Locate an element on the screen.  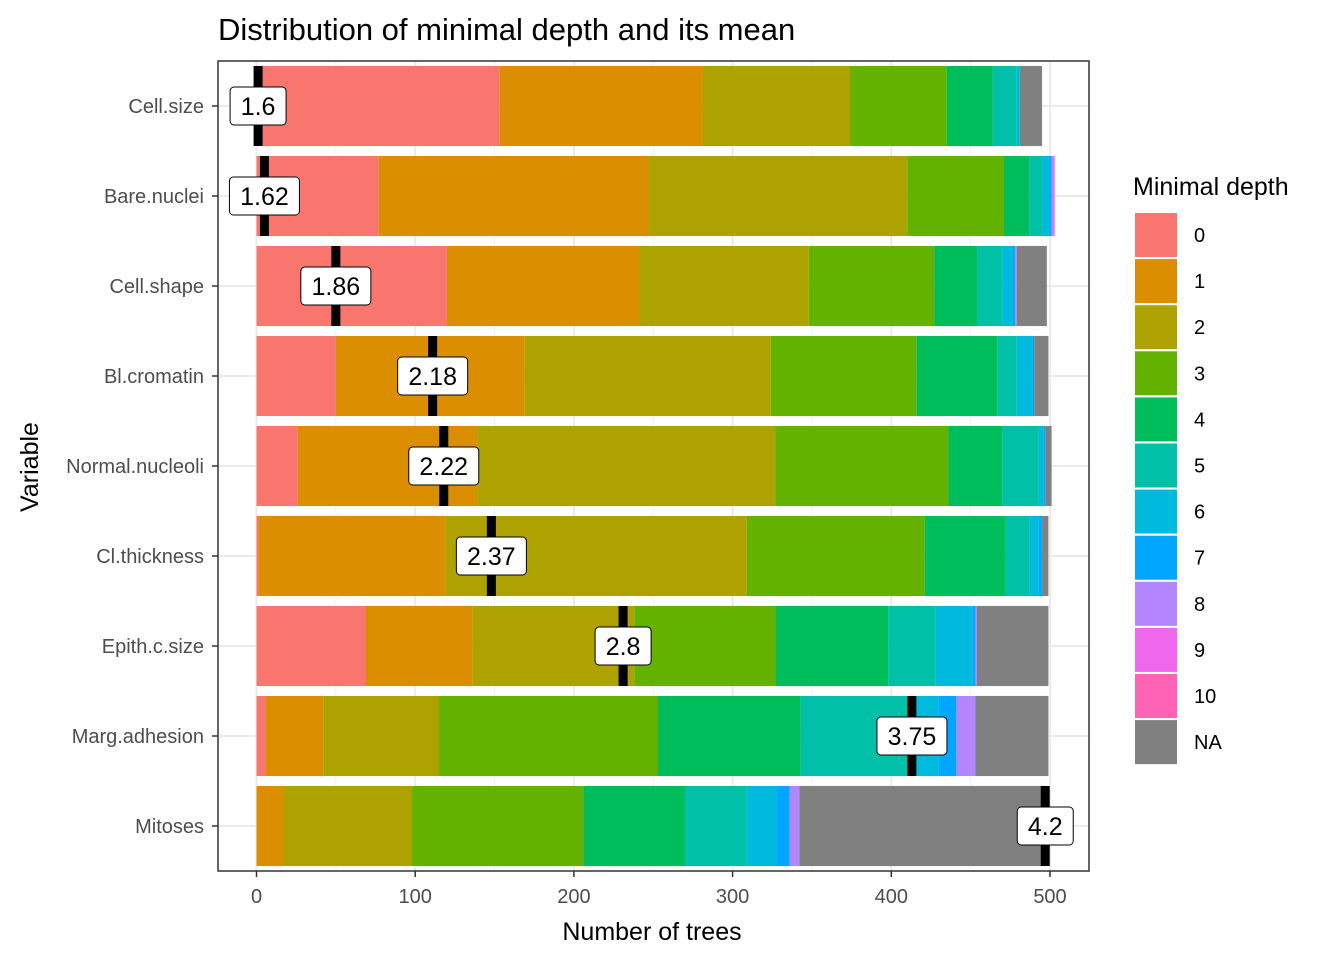
mean-label-box-bl-cromatin is located at coordinates (433, 376).